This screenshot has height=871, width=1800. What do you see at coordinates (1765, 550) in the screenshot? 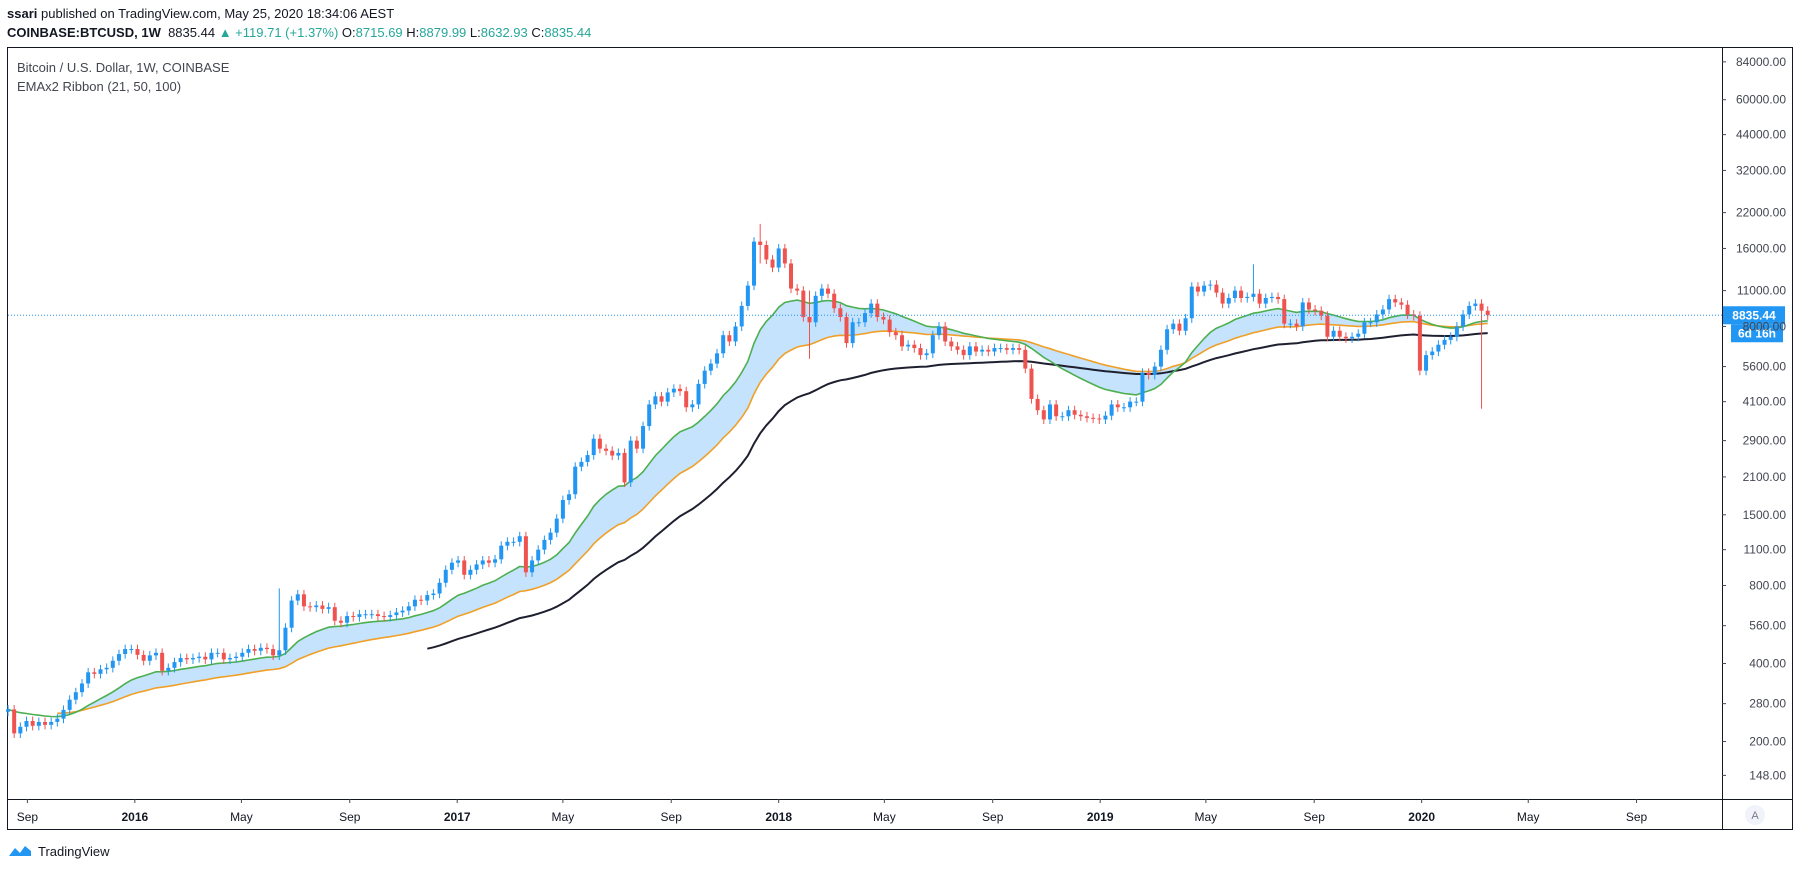
I see `price-tick-label: 1100.00` at bounding box center [1765, 550].